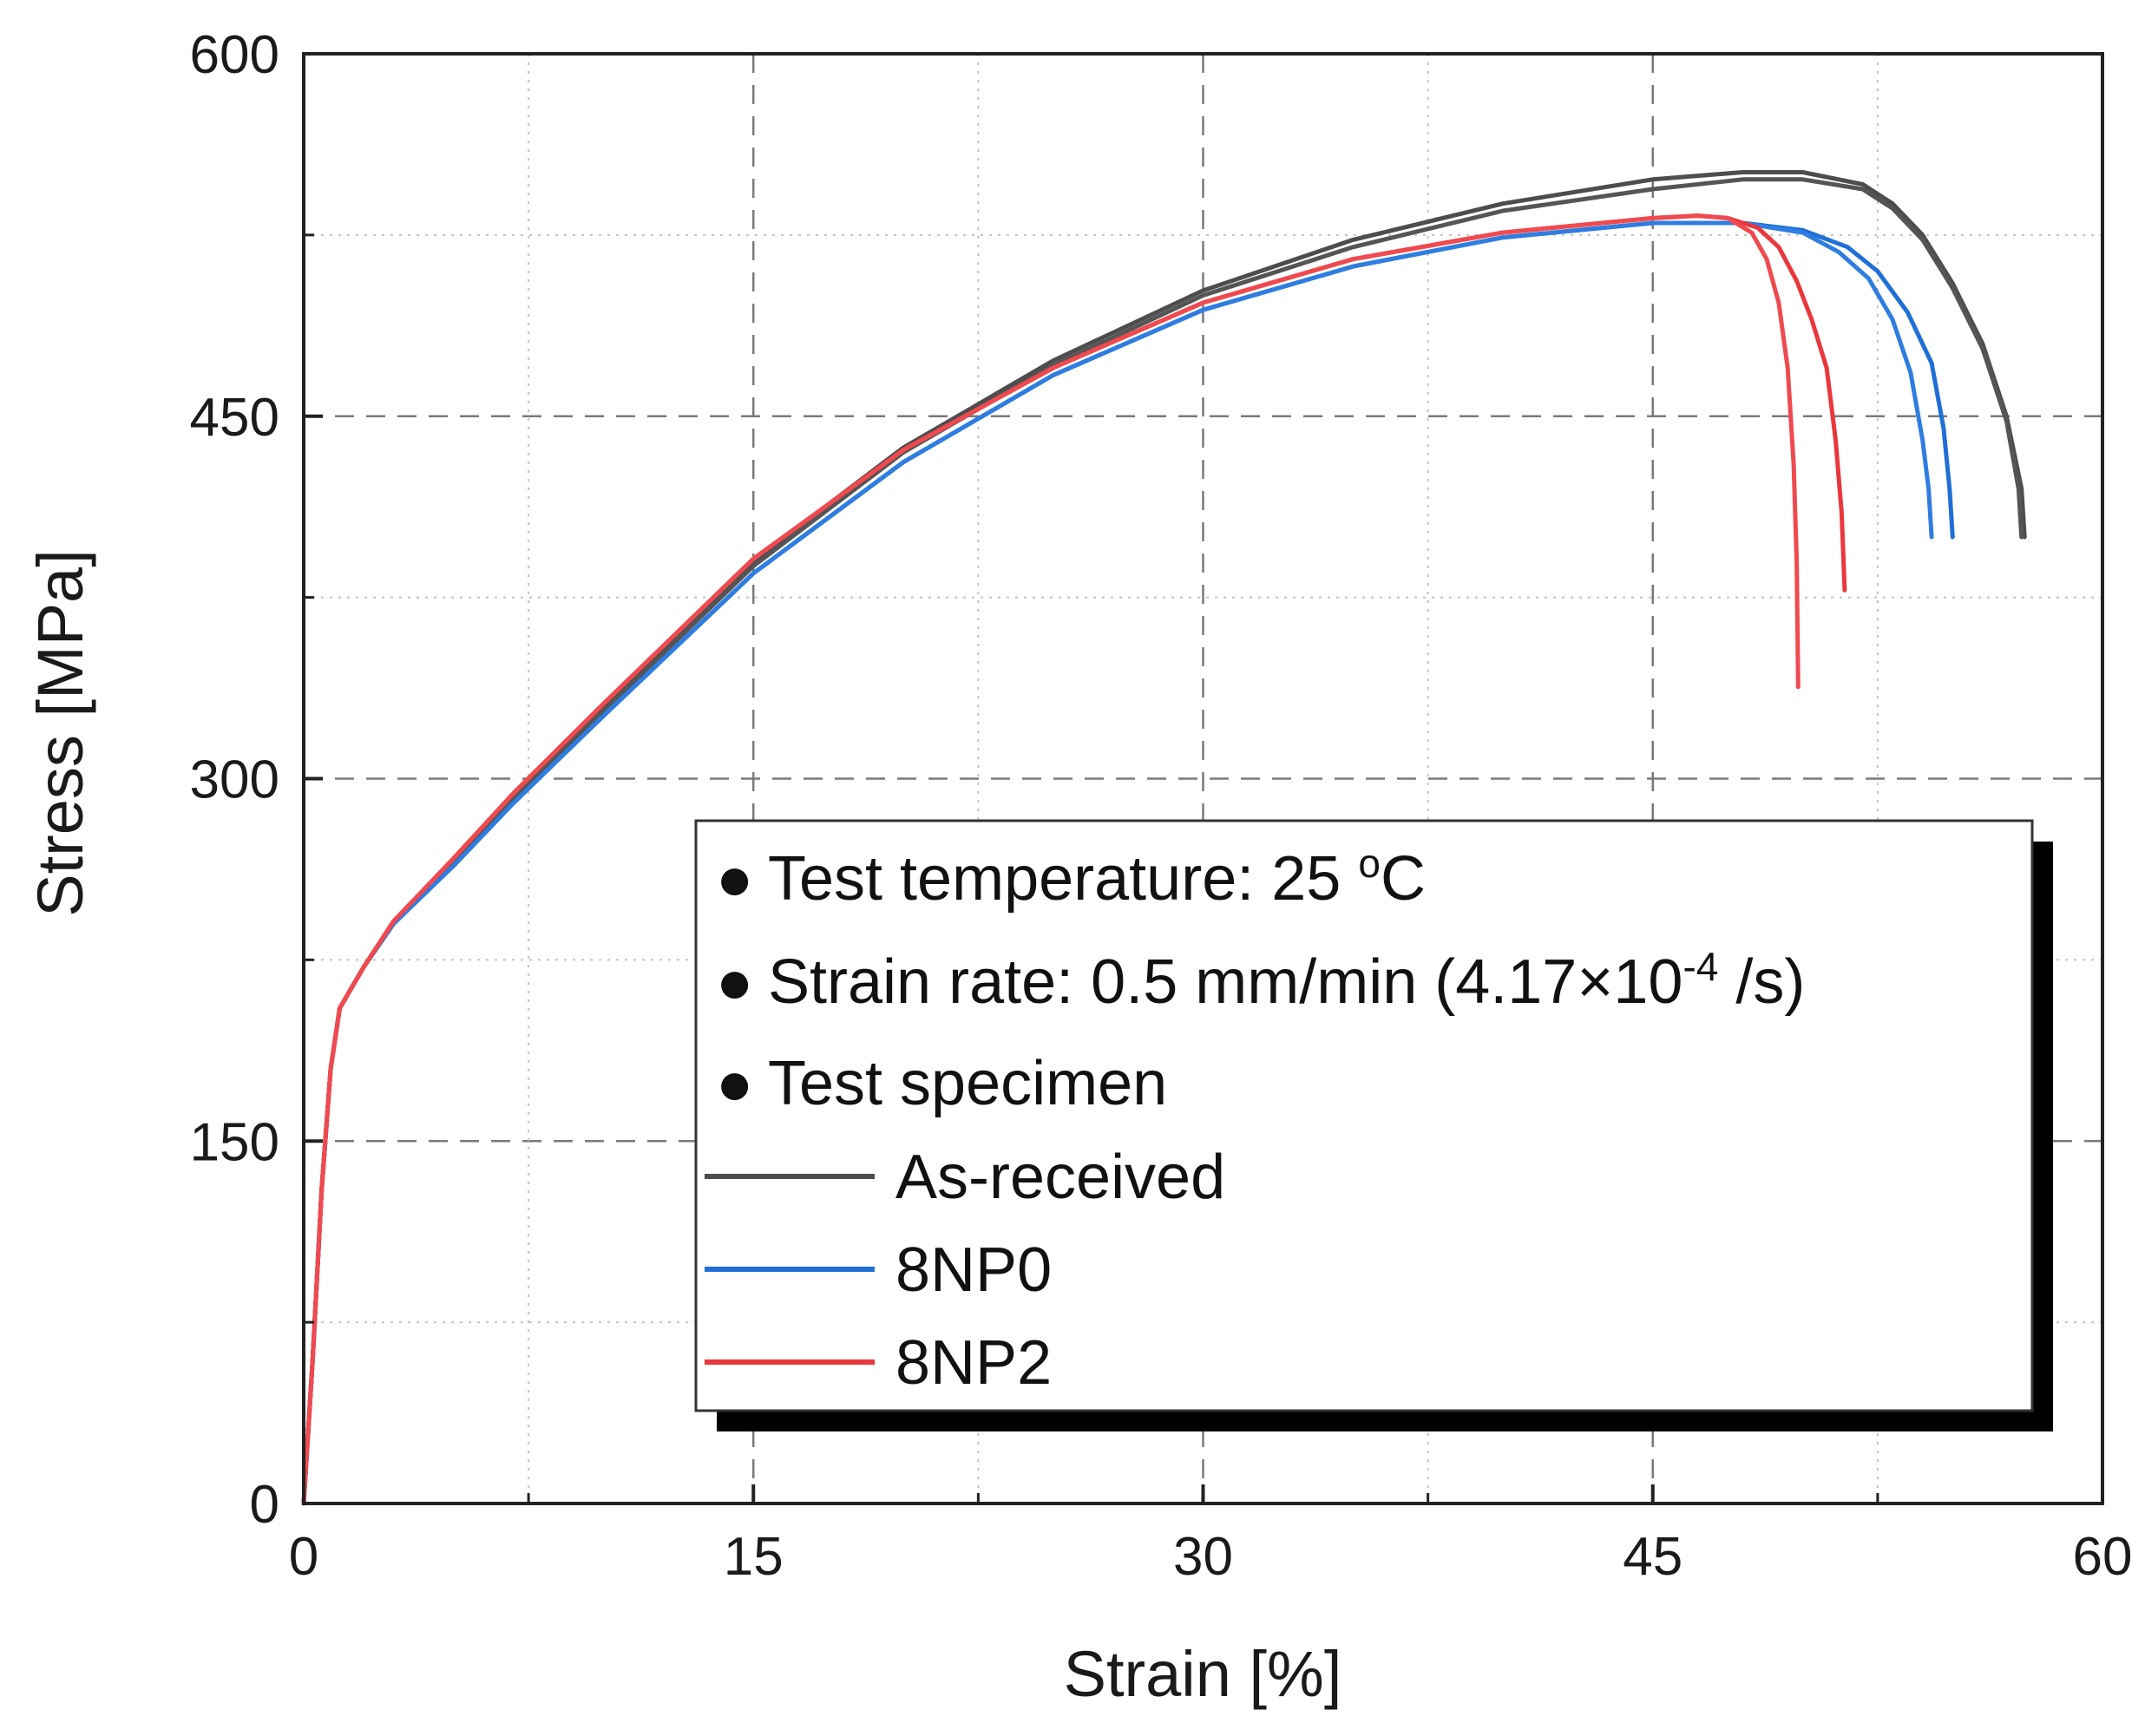 Image resolution: width=2145 pixels, height=1736 pixels. Describe the element at coordinates (973, 1270) in the screenshot. I see `legend-entry-8np0: 8NP0` at that location.